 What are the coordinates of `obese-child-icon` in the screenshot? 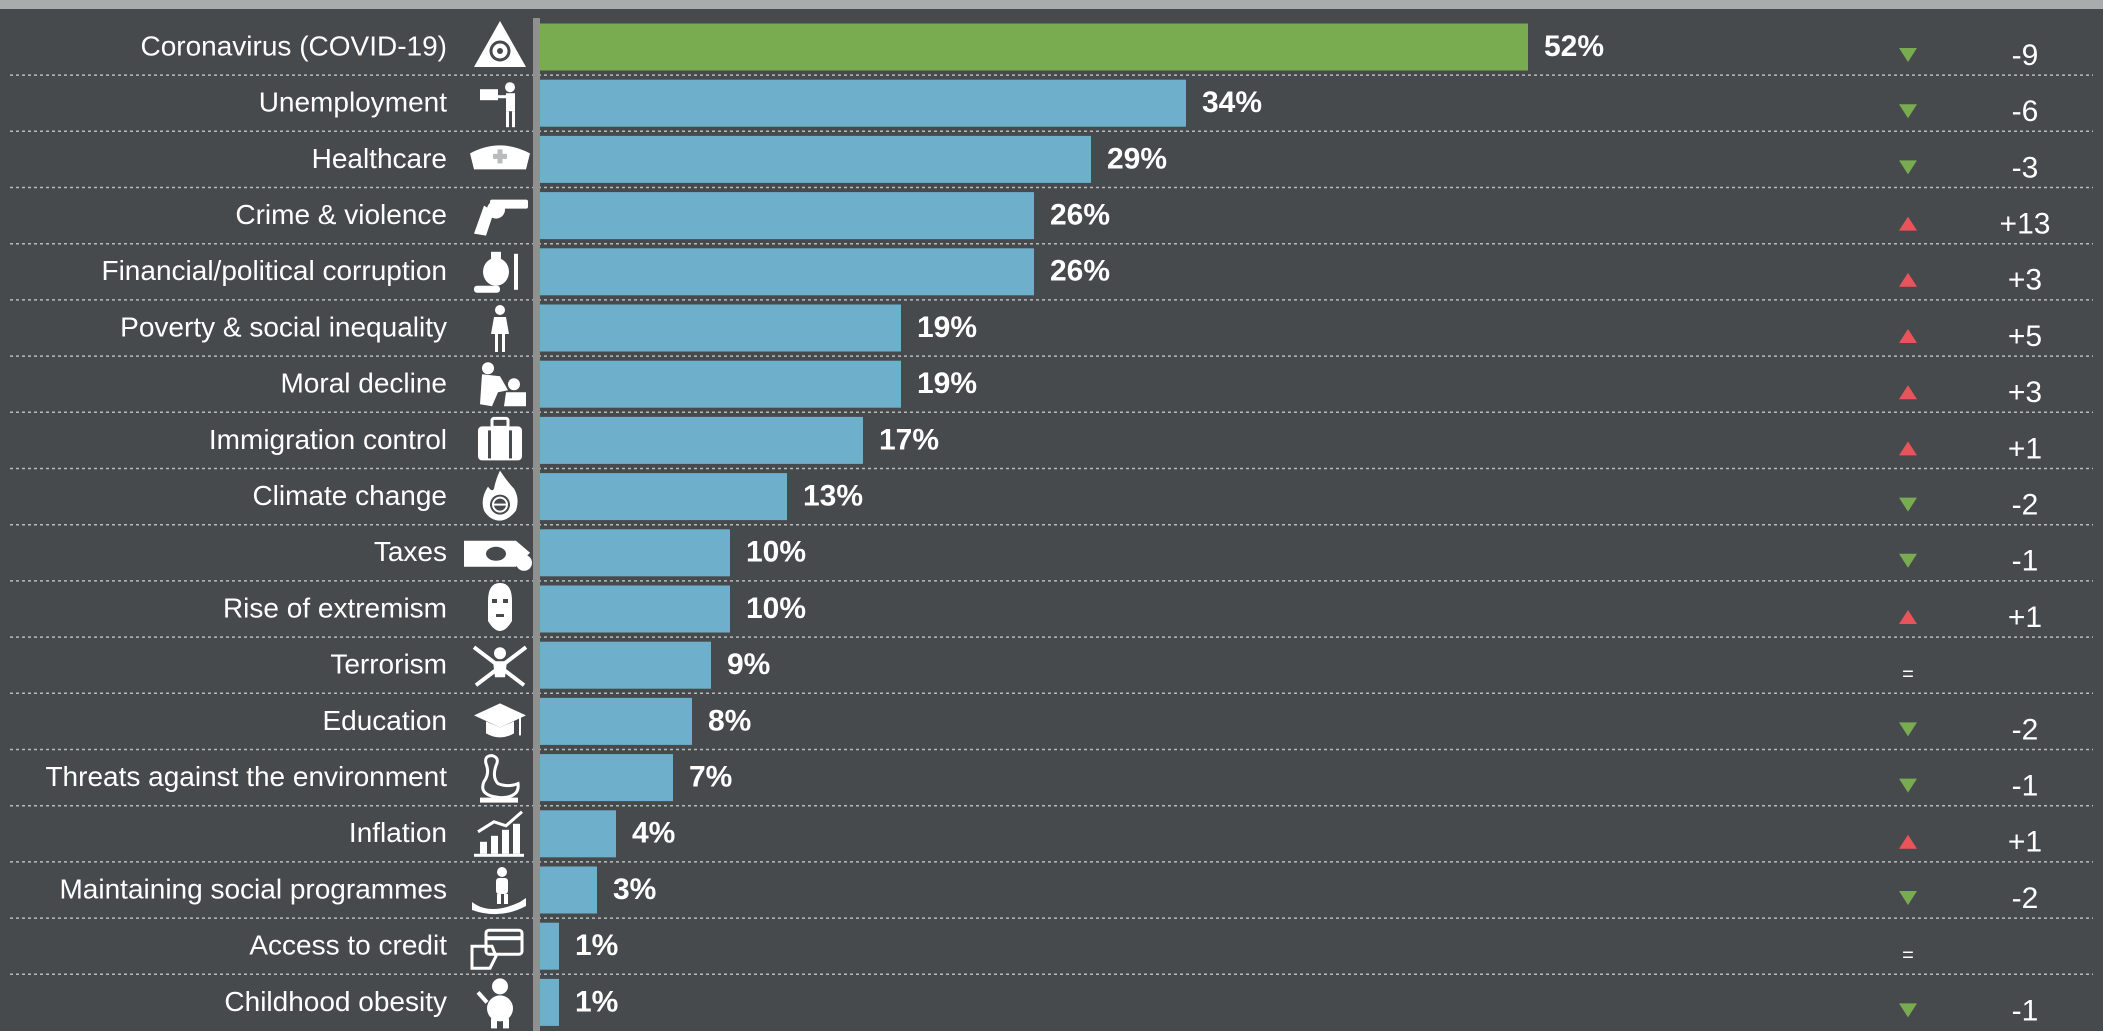 It's located at (494, 1003).